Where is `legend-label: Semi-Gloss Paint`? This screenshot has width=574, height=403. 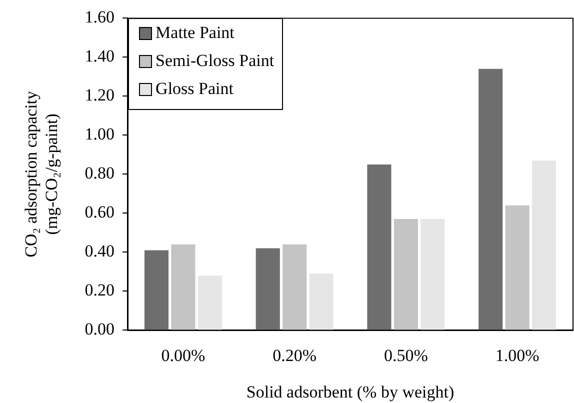
legend-label: Semi-Gloss Paint is located at coordinates (215, 61).